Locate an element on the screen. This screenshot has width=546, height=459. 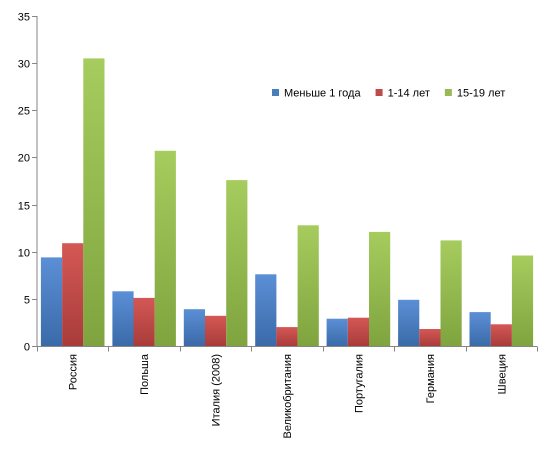
x-category-label: Германия is located at coordinates (431, 378).